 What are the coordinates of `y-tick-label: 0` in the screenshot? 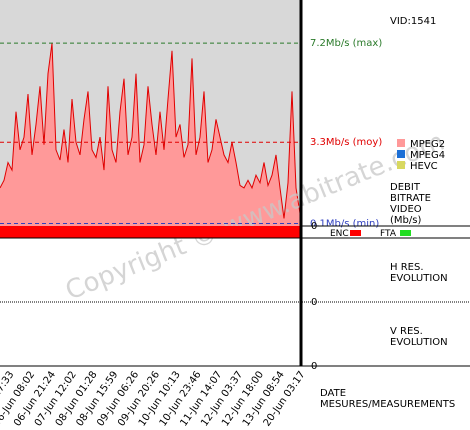 It's located at (314, 226).